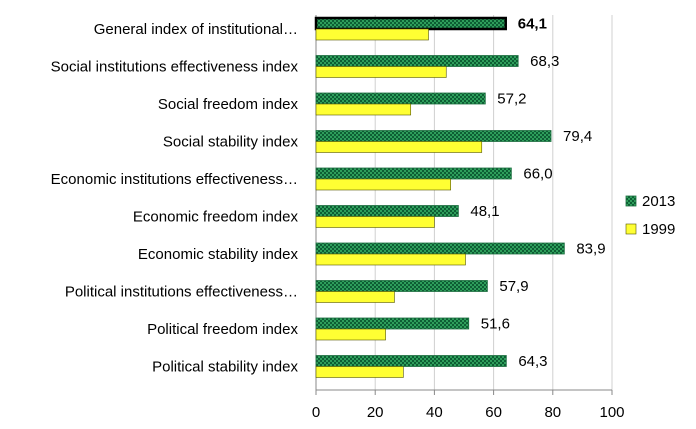  I want to click on category-label: Economic stability index, so click(218, 254).